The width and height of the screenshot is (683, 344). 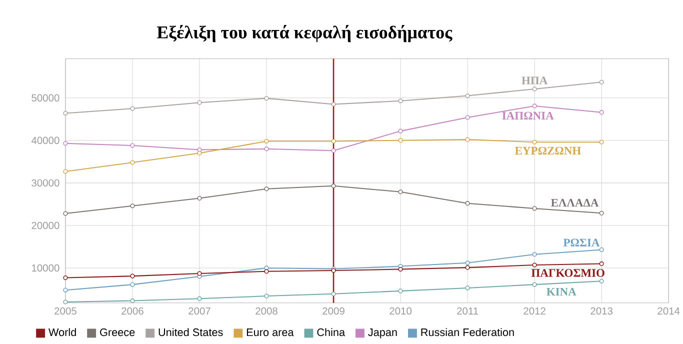 I want to click on x-tick-label: 2013, so click(x=601, y=311).